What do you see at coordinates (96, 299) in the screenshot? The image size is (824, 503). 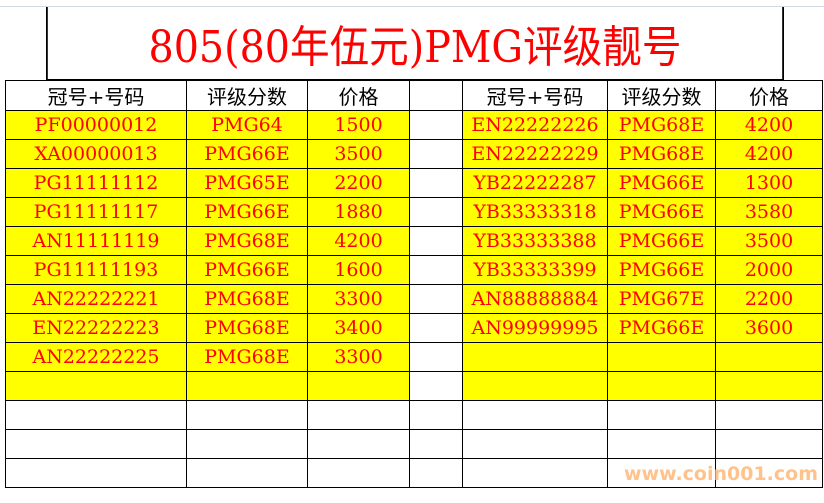 I see `serial-cell: AN22222221` at bounding box center [96, 299].